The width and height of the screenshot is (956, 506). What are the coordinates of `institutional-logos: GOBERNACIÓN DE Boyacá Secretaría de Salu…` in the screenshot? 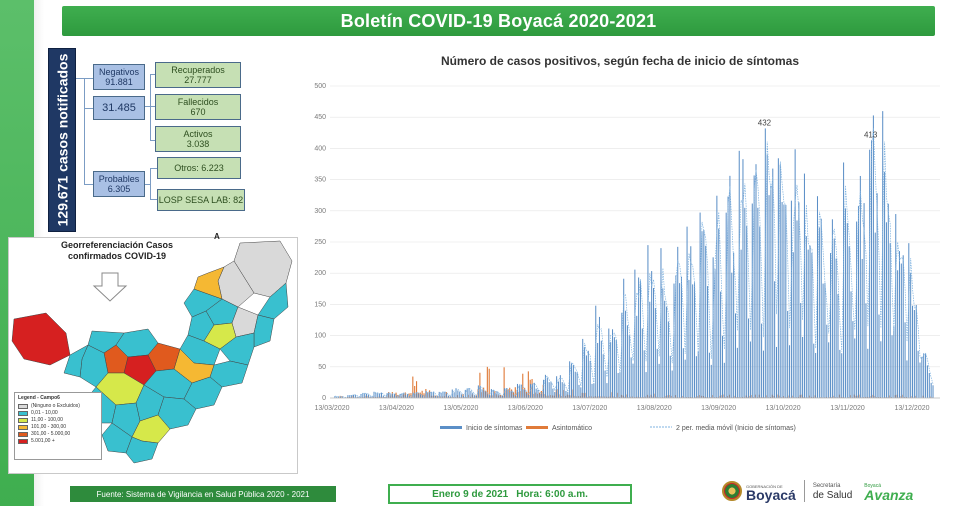 It's located at (835, 491).